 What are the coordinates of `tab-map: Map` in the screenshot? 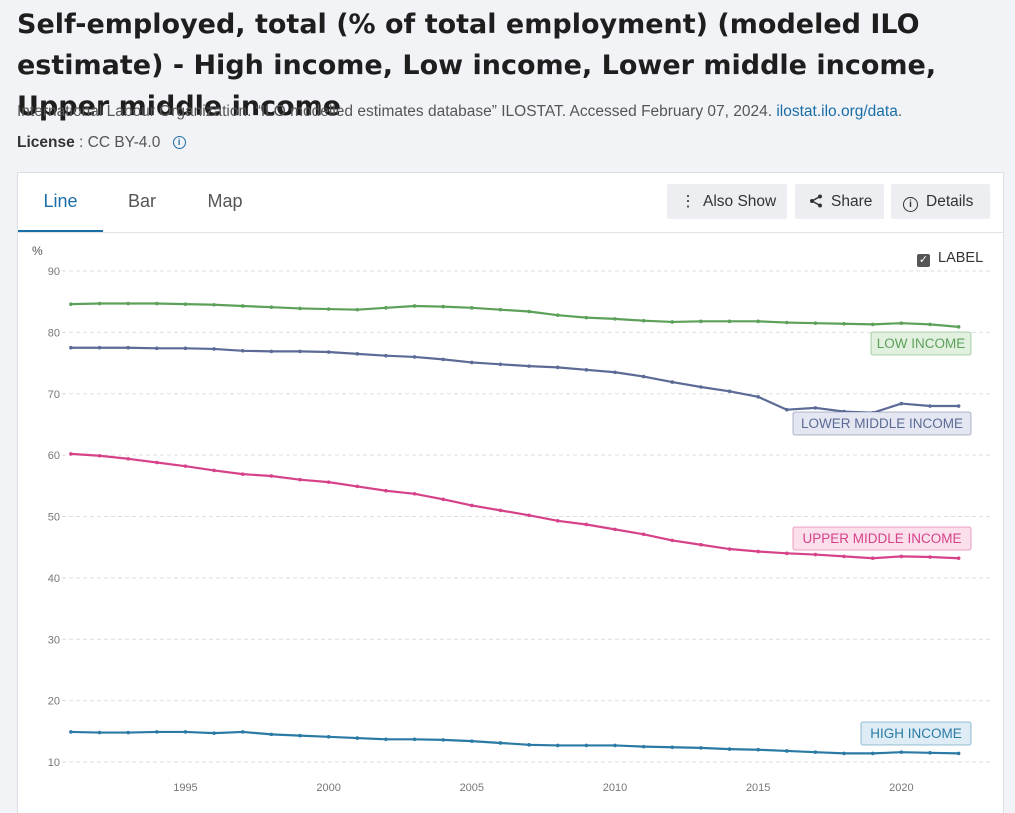 It's located at (225, 201).